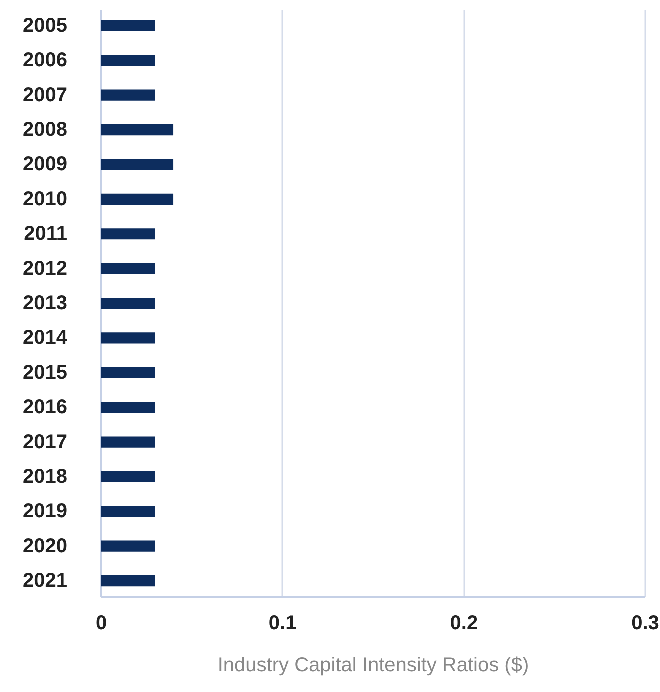 This screenshot has width=660, height=692. What do you see at coordinates (646, 623) in the screenshot?
I see `x-tick-label: 0.3` at bounding box center [646, 623].